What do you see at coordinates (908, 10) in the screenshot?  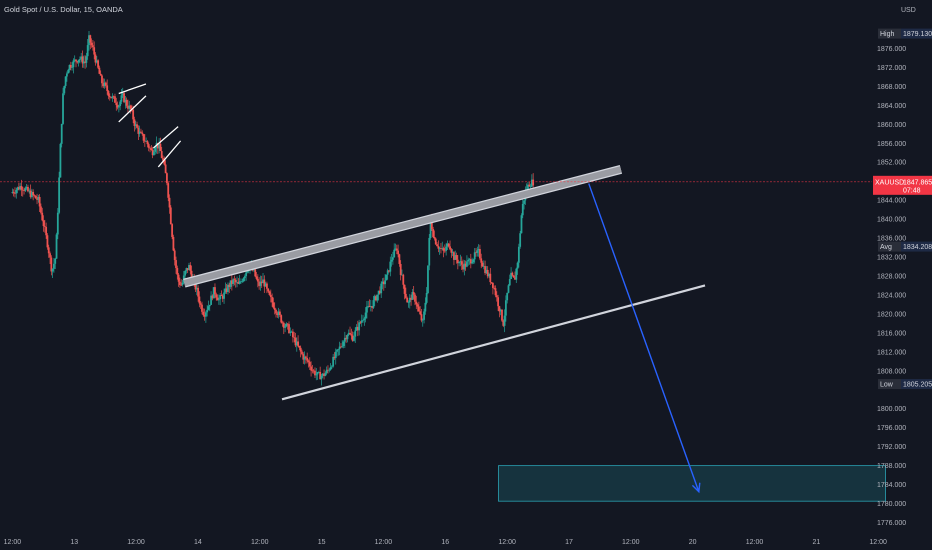 I see `currency-label: USD` at bounding box center [908, 10].